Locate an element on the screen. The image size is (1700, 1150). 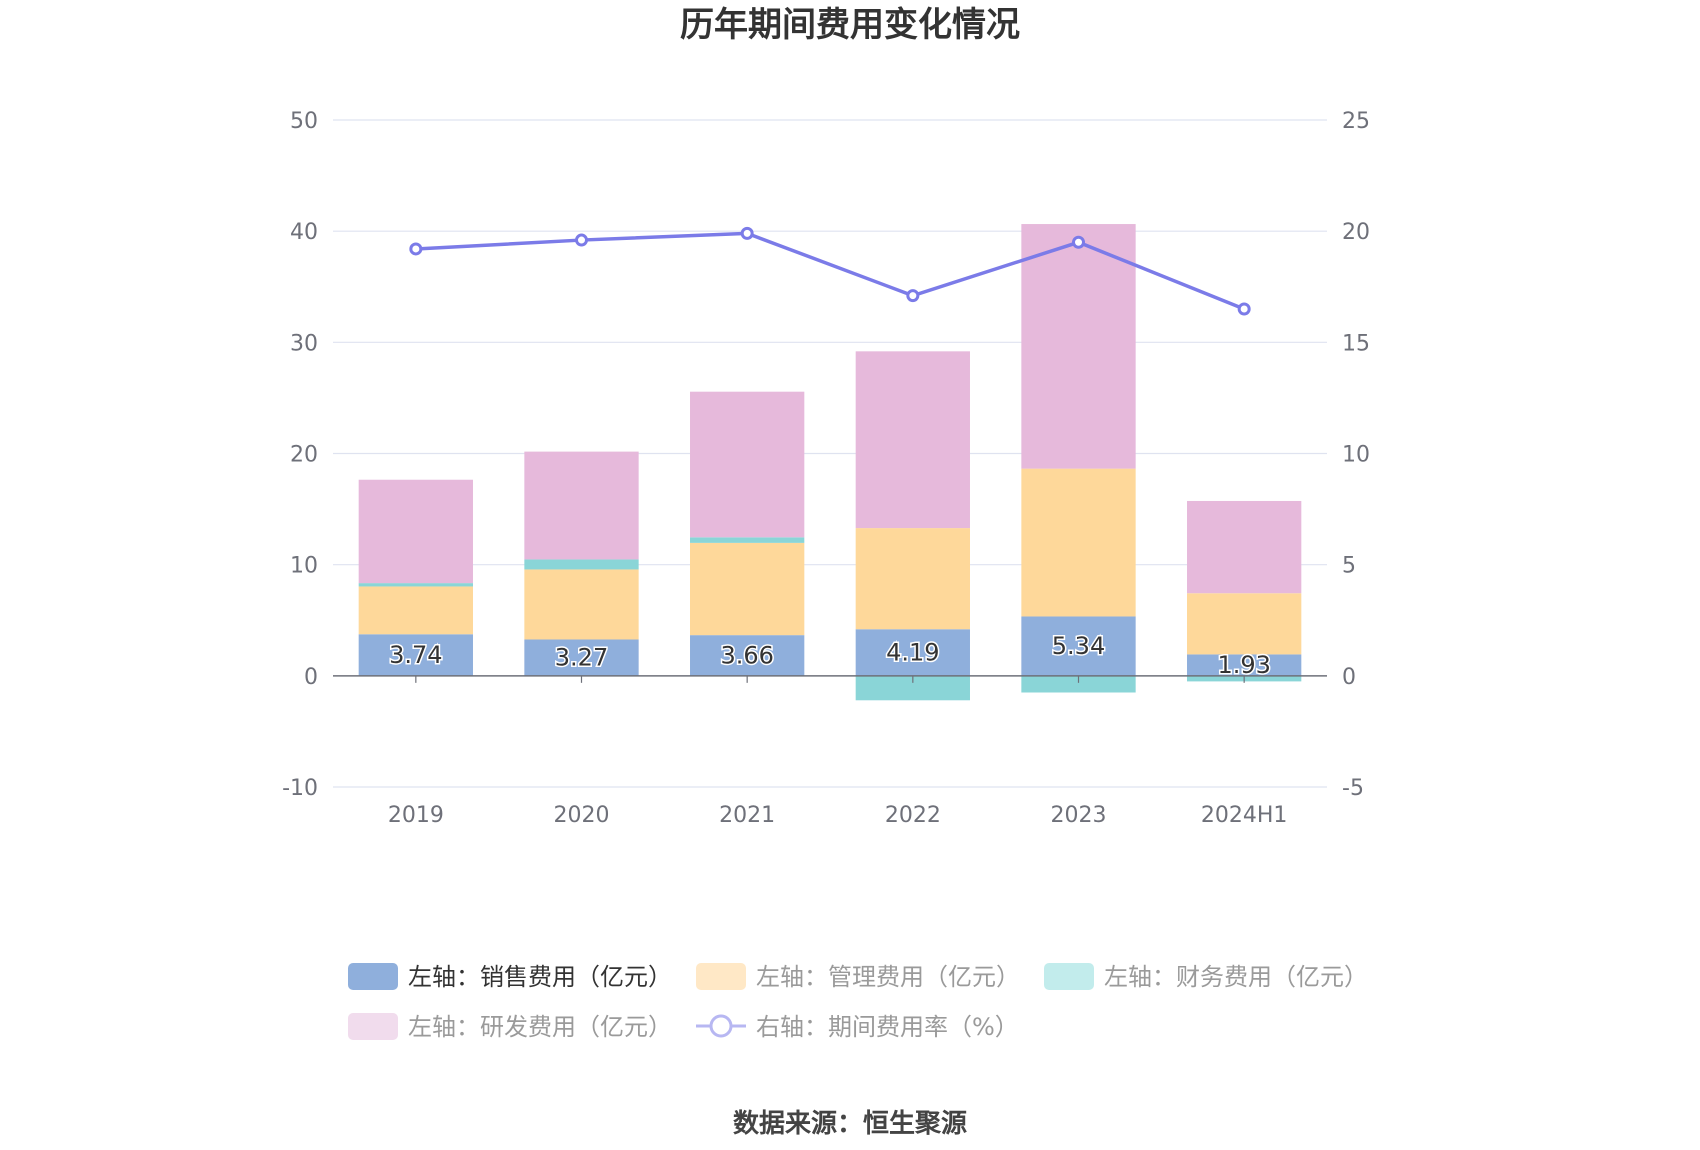
data-label: 4.19 is located at coordinates (912, 653).